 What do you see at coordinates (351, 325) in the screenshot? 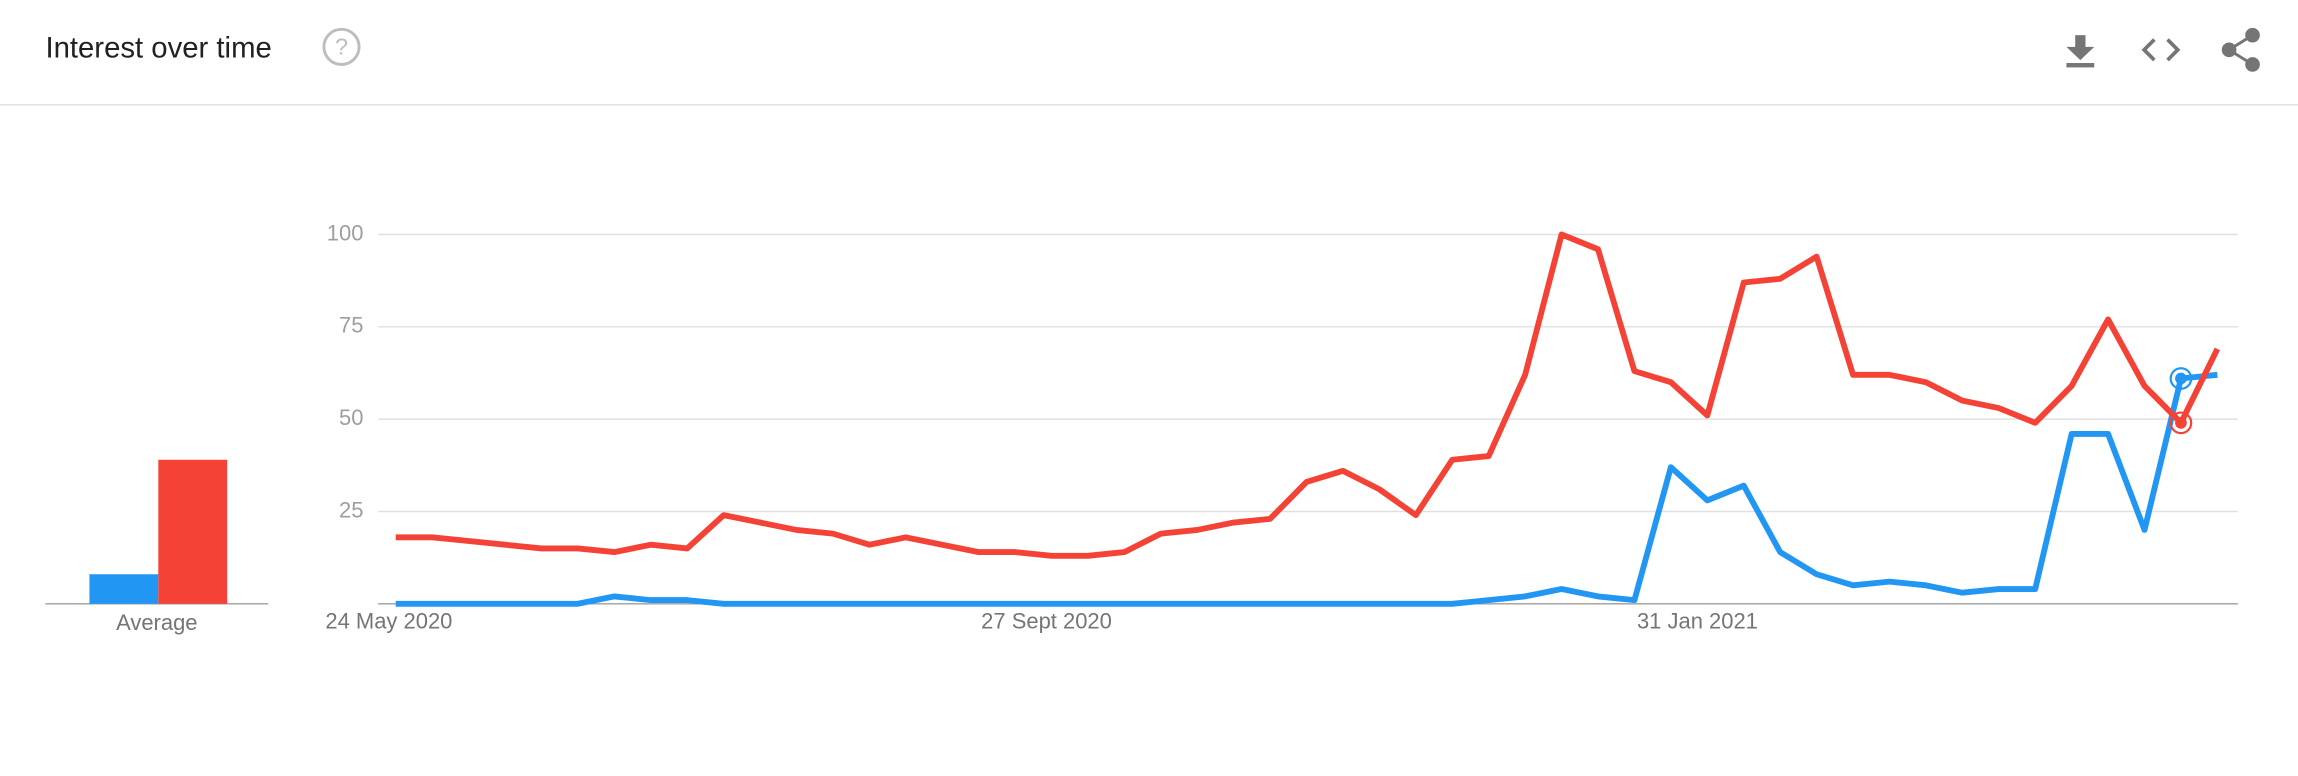
I see `y-tick-label: 75` at bounding box center [351, 325].